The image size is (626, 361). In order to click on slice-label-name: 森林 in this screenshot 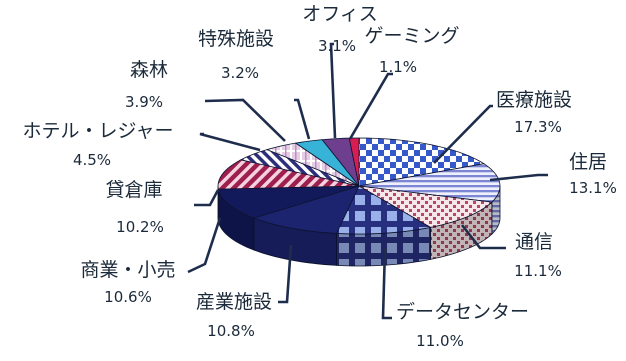, I will do `click(149, 70)`.